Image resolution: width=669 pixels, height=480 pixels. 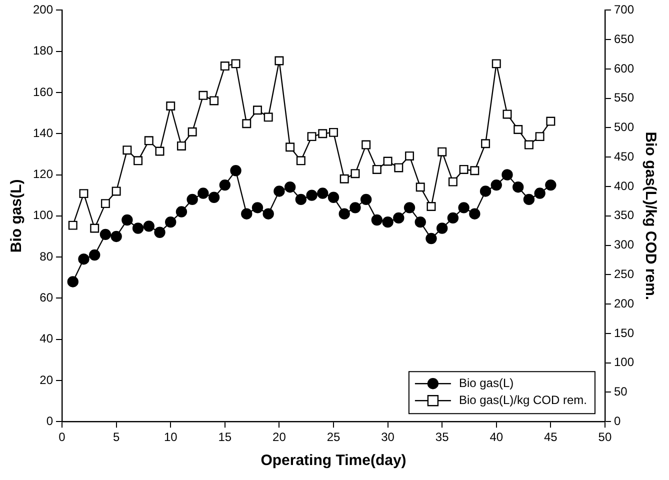 I want to click on y2-tick-label: 100, so click(x=624, y=362).